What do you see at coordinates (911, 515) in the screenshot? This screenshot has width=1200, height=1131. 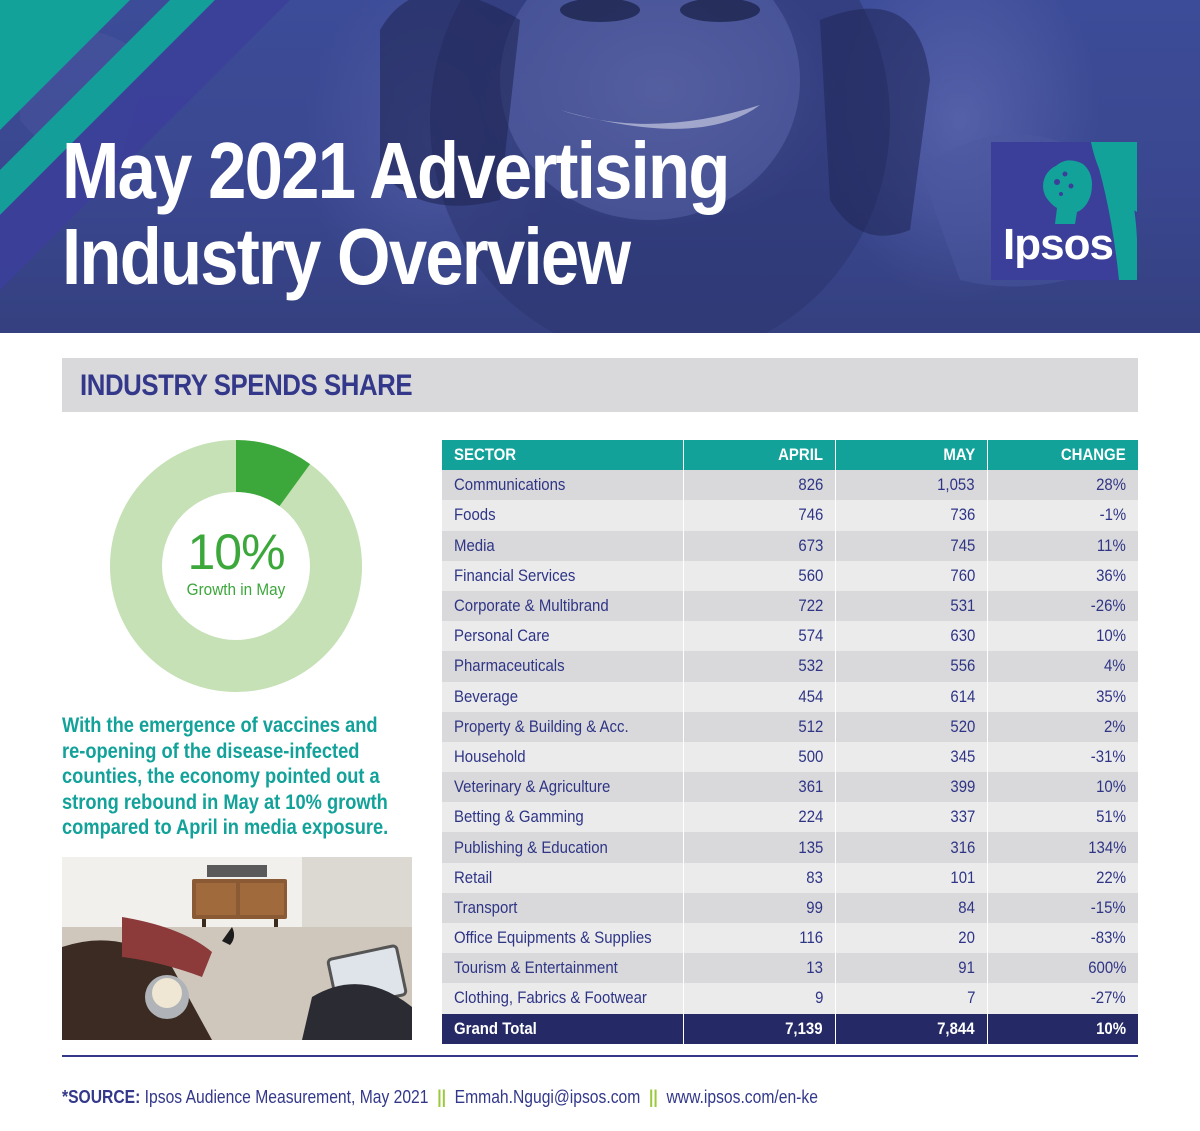 I see `cell-may: 736` at bounding box center [911, 515].